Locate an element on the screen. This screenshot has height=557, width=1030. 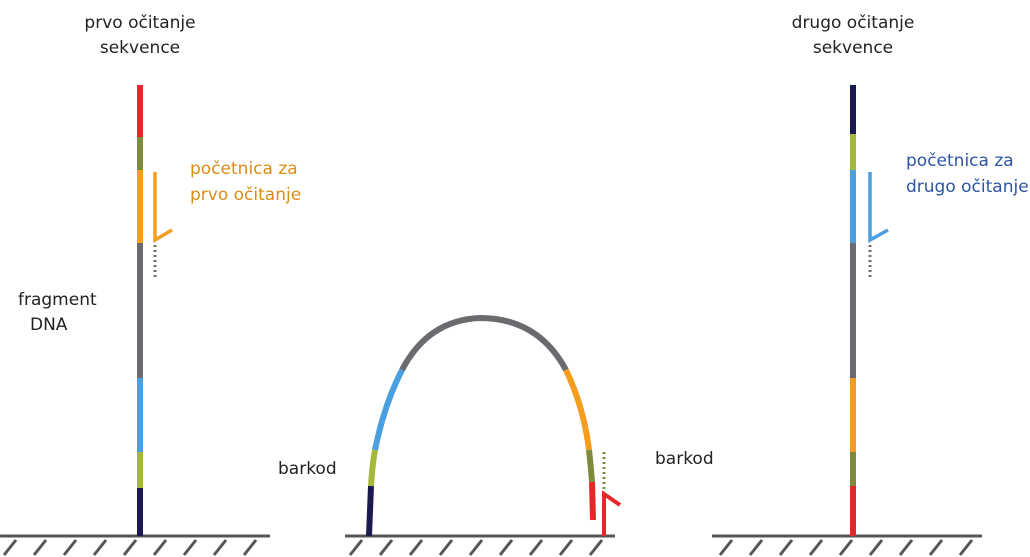
ground-middle is located at coordinates (480, 545).